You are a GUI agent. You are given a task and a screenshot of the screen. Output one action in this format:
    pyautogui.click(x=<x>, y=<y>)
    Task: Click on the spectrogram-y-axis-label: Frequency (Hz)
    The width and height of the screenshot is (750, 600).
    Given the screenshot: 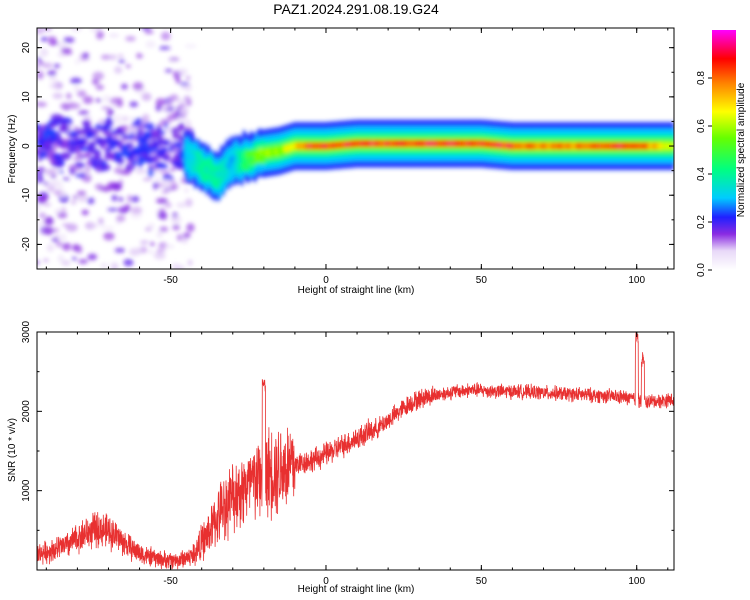 What is the action you would take?
    pyautogui.click(x=12, y=149)
    